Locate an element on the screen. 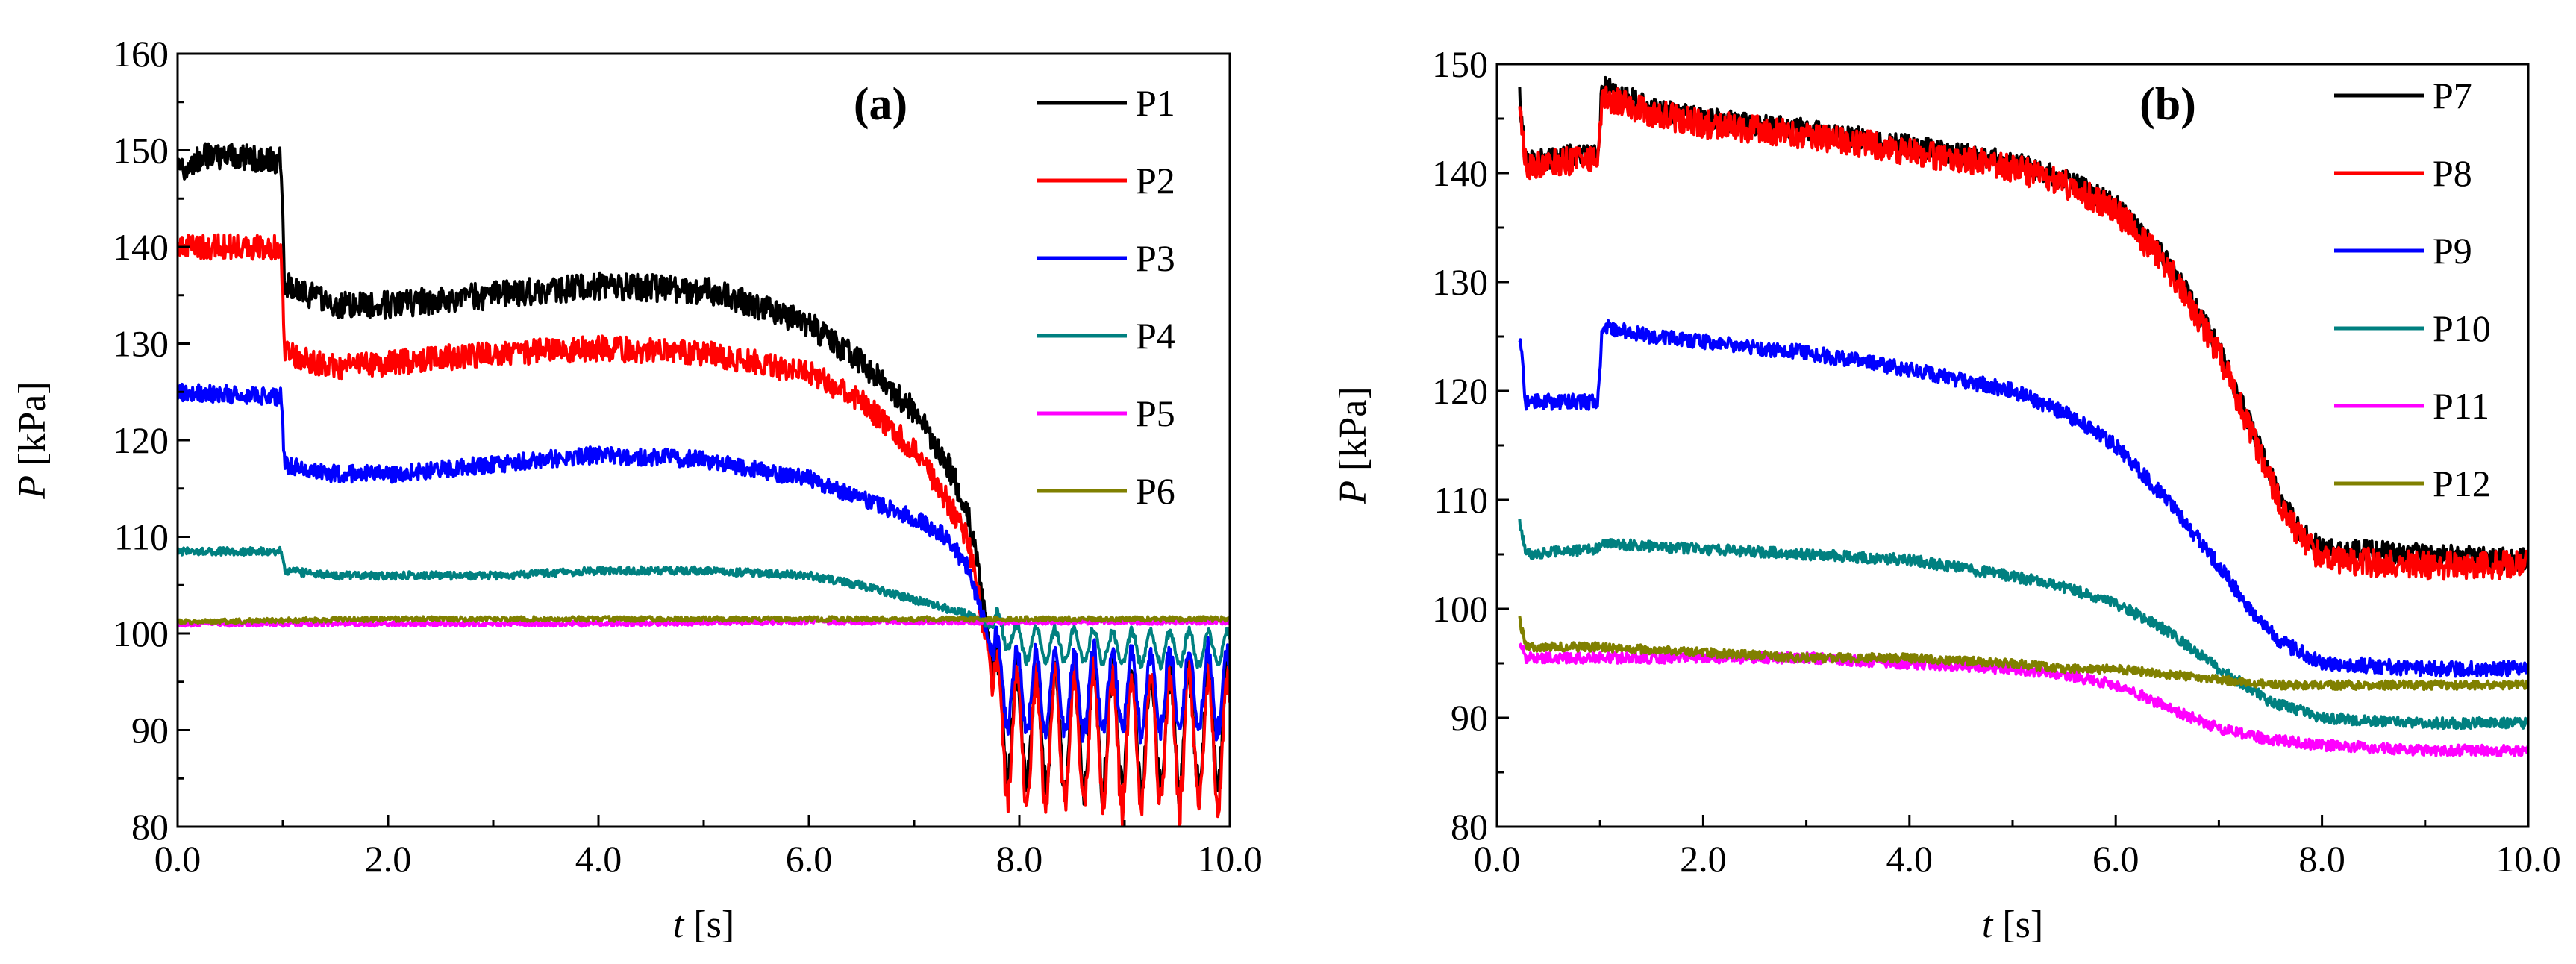 This screenshot has width=2576, height=964. series-line-p6 is located at coordinates (704, 620).